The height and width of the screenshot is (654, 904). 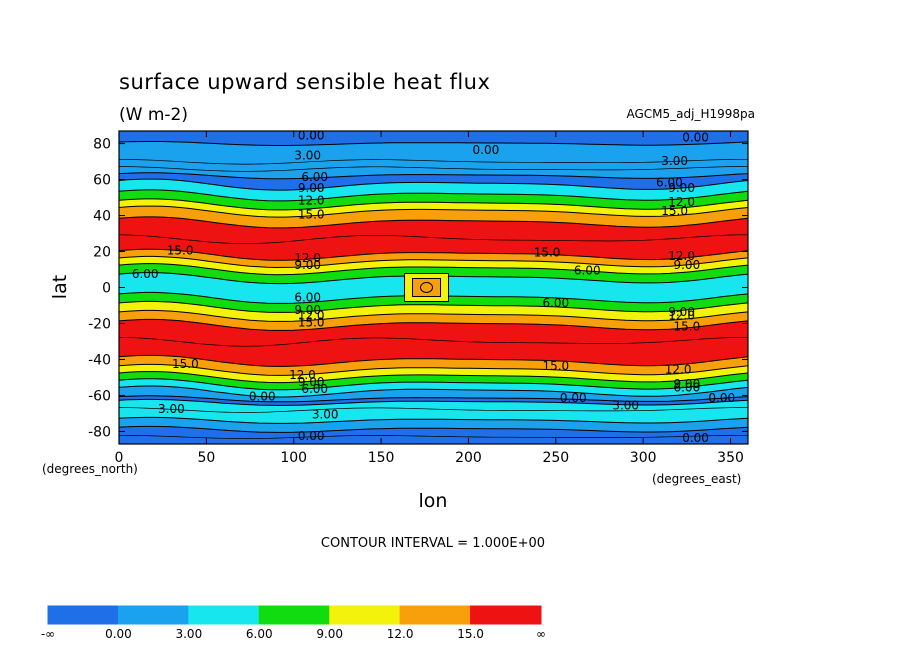 What do you see at coordinates (400, 634) in the screenshot?
I see `colorbar-label: 12.0` at bounding box center [400, 634].